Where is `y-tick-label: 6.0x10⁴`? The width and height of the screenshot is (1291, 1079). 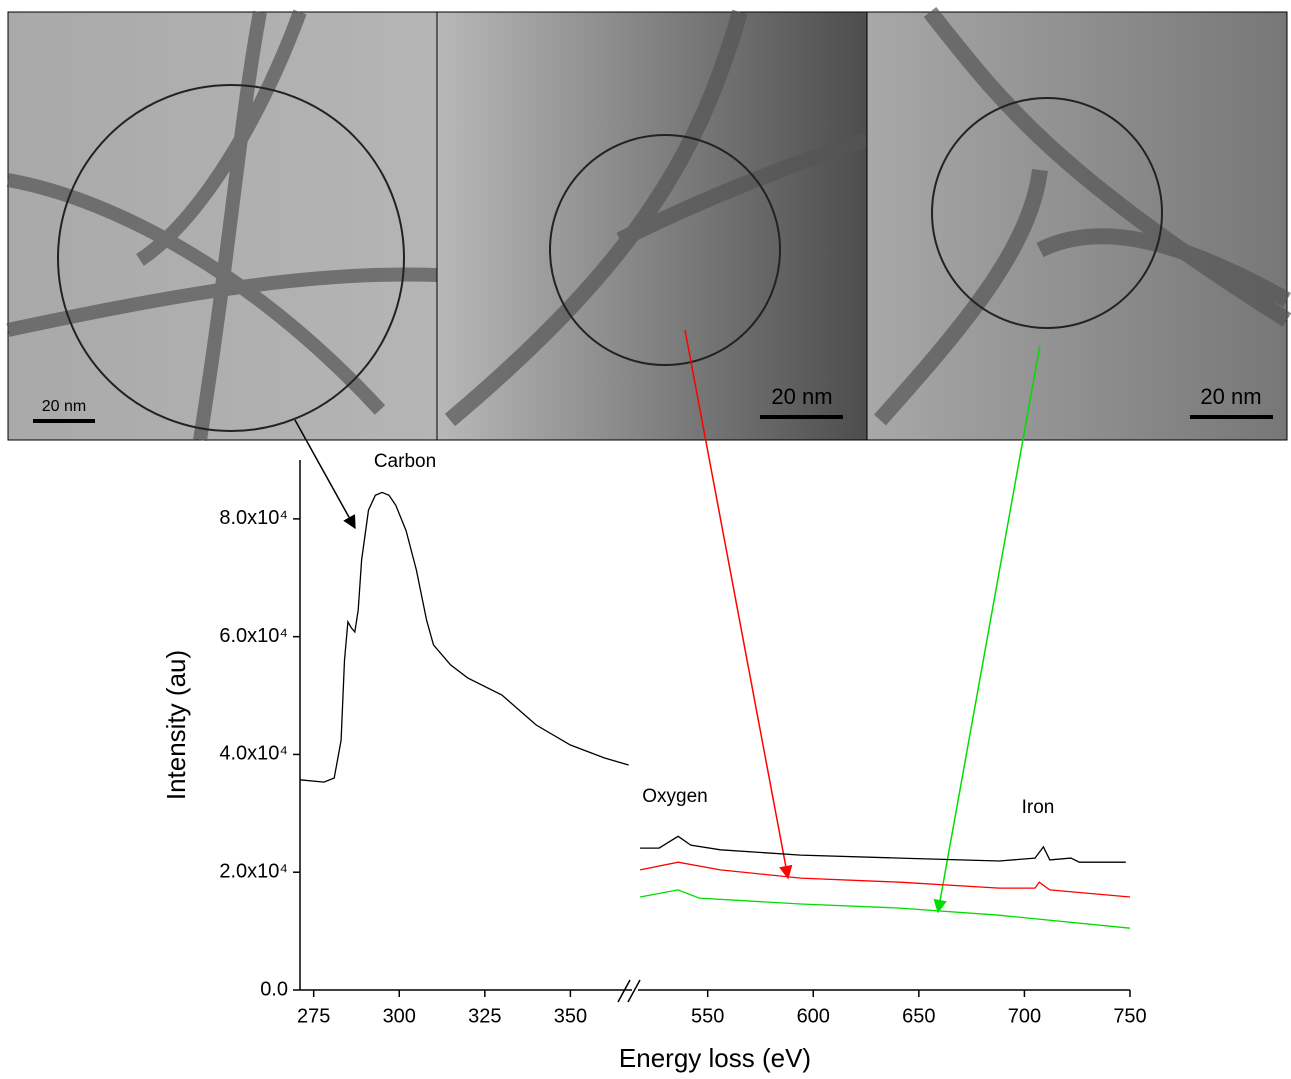 y-tick-label: 6.0x10⁴ is located at coordinates (253, 636).